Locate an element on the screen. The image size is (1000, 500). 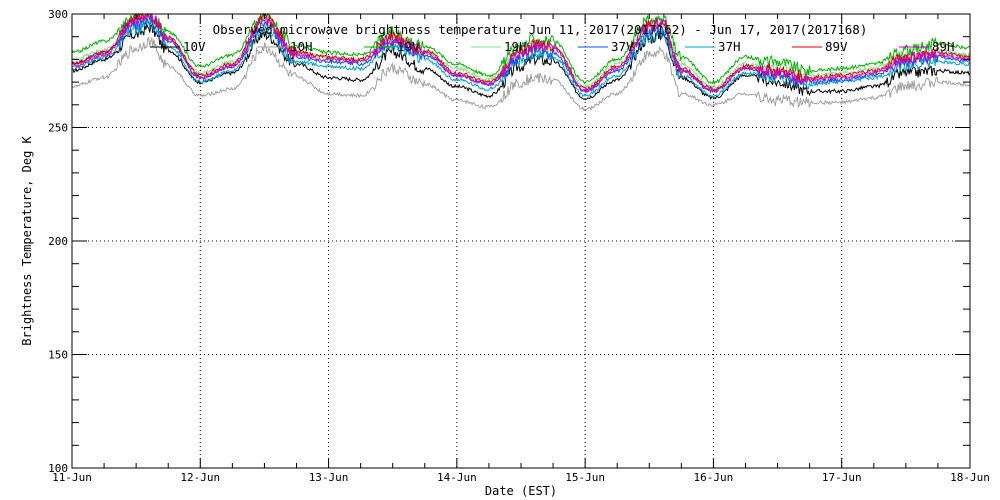
y-tick-label: 100 is located at coordinates (58, 468).